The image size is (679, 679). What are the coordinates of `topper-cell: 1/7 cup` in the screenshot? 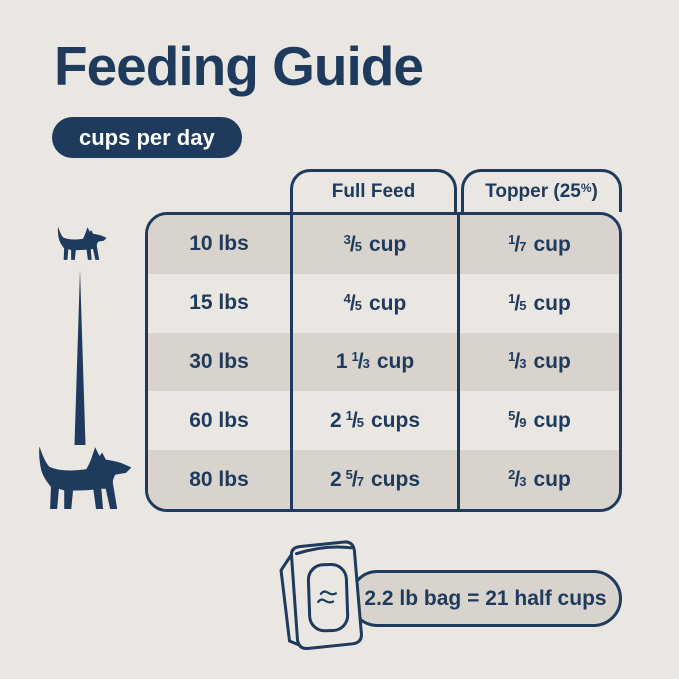 It's located at (538, 244).